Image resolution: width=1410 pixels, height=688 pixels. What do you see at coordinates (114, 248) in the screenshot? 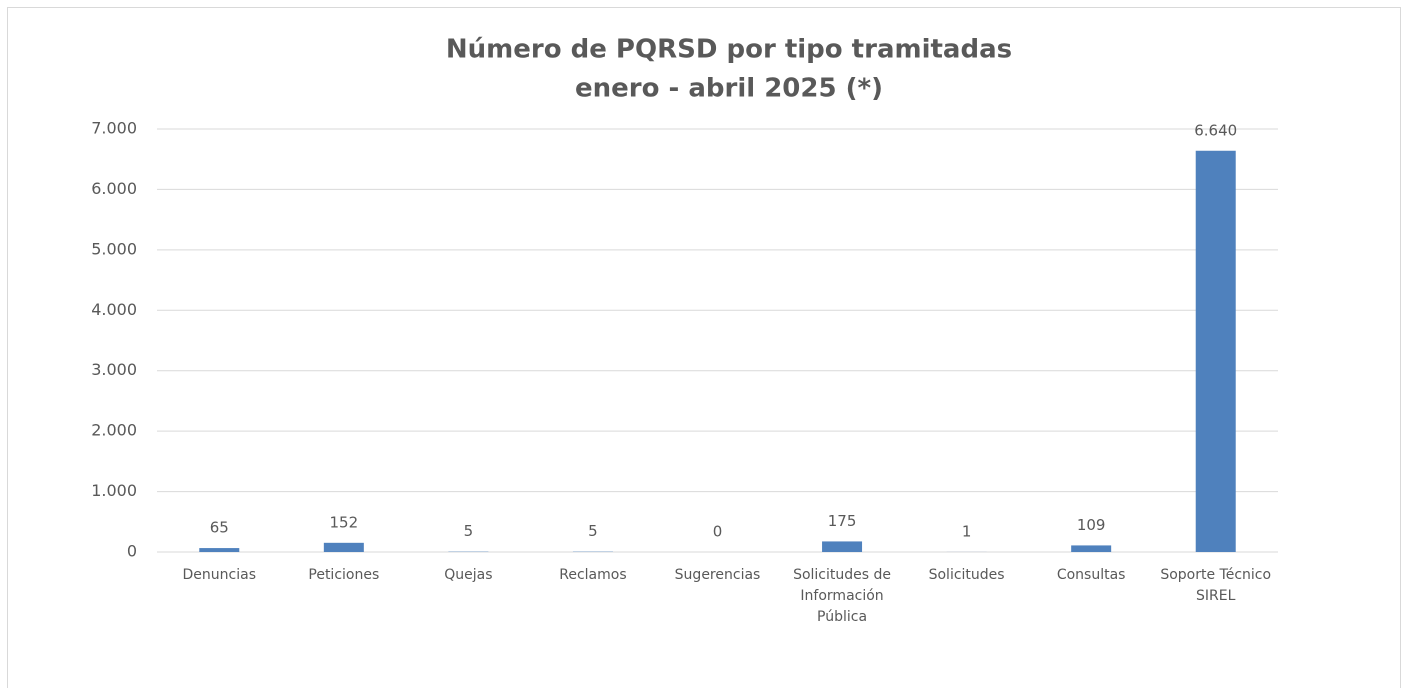
I see `y-tick-label: 5.000` at bounding box center [114, 248].